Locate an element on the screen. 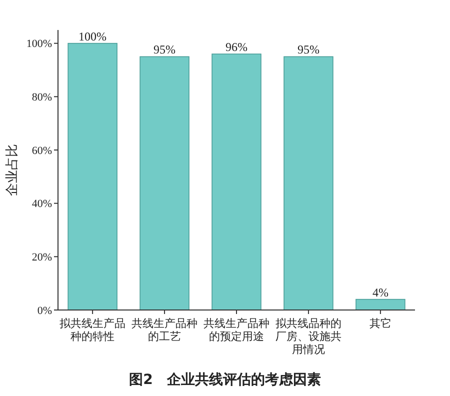 The image size is (450, 396). y-tick-label: 60% is located at coordinates (42, 150).